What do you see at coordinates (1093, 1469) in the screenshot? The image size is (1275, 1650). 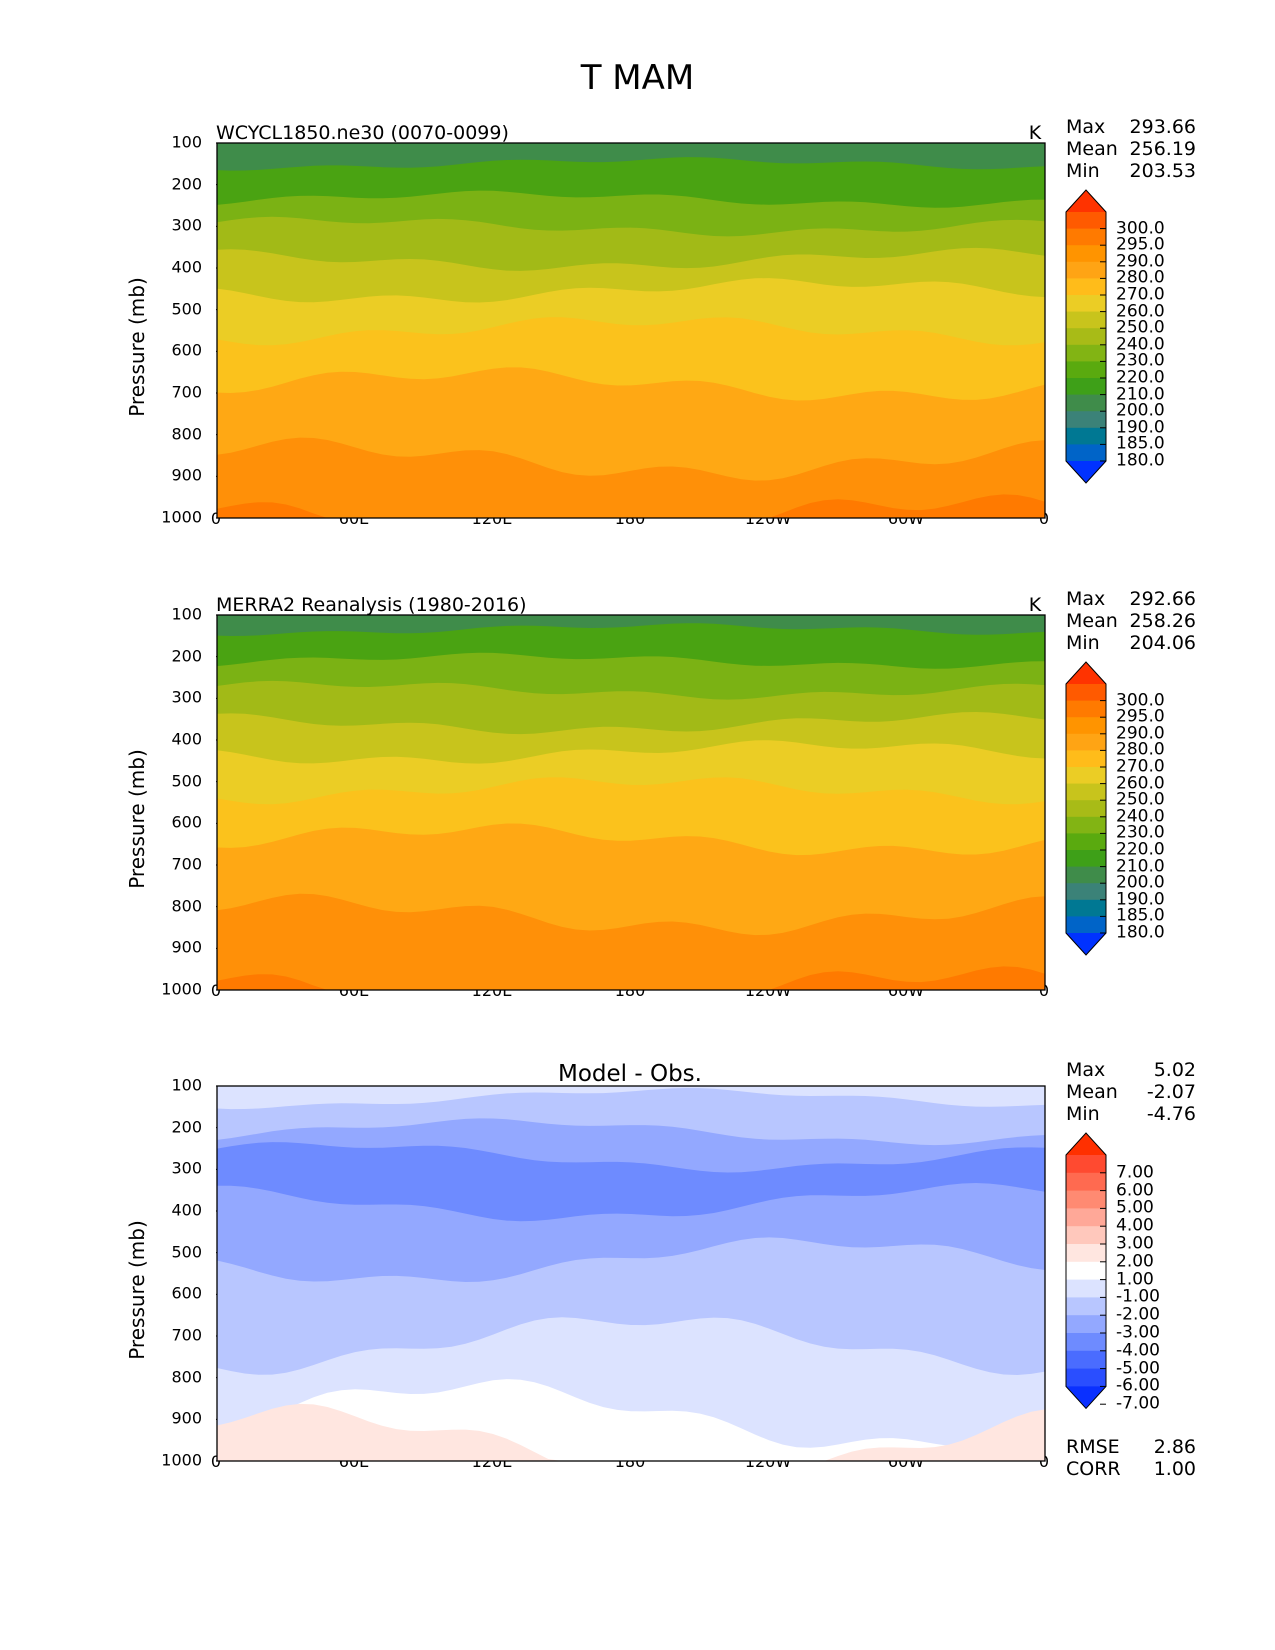 I see `stat-label: CORR` at bounding box center [1093, 1469].